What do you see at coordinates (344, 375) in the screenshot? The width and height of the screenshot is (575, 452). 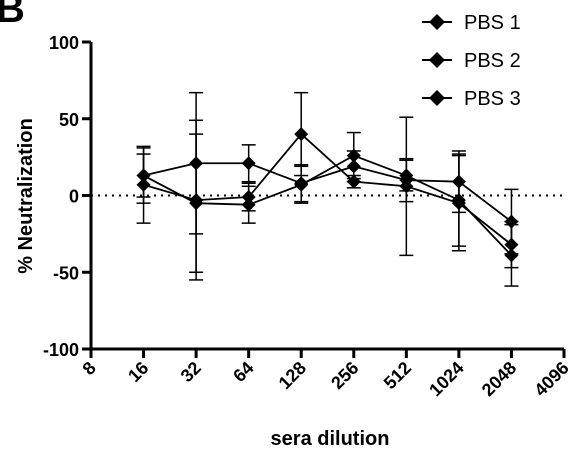 I see `x-tick-label: 256` at bounding box center [344, 375].